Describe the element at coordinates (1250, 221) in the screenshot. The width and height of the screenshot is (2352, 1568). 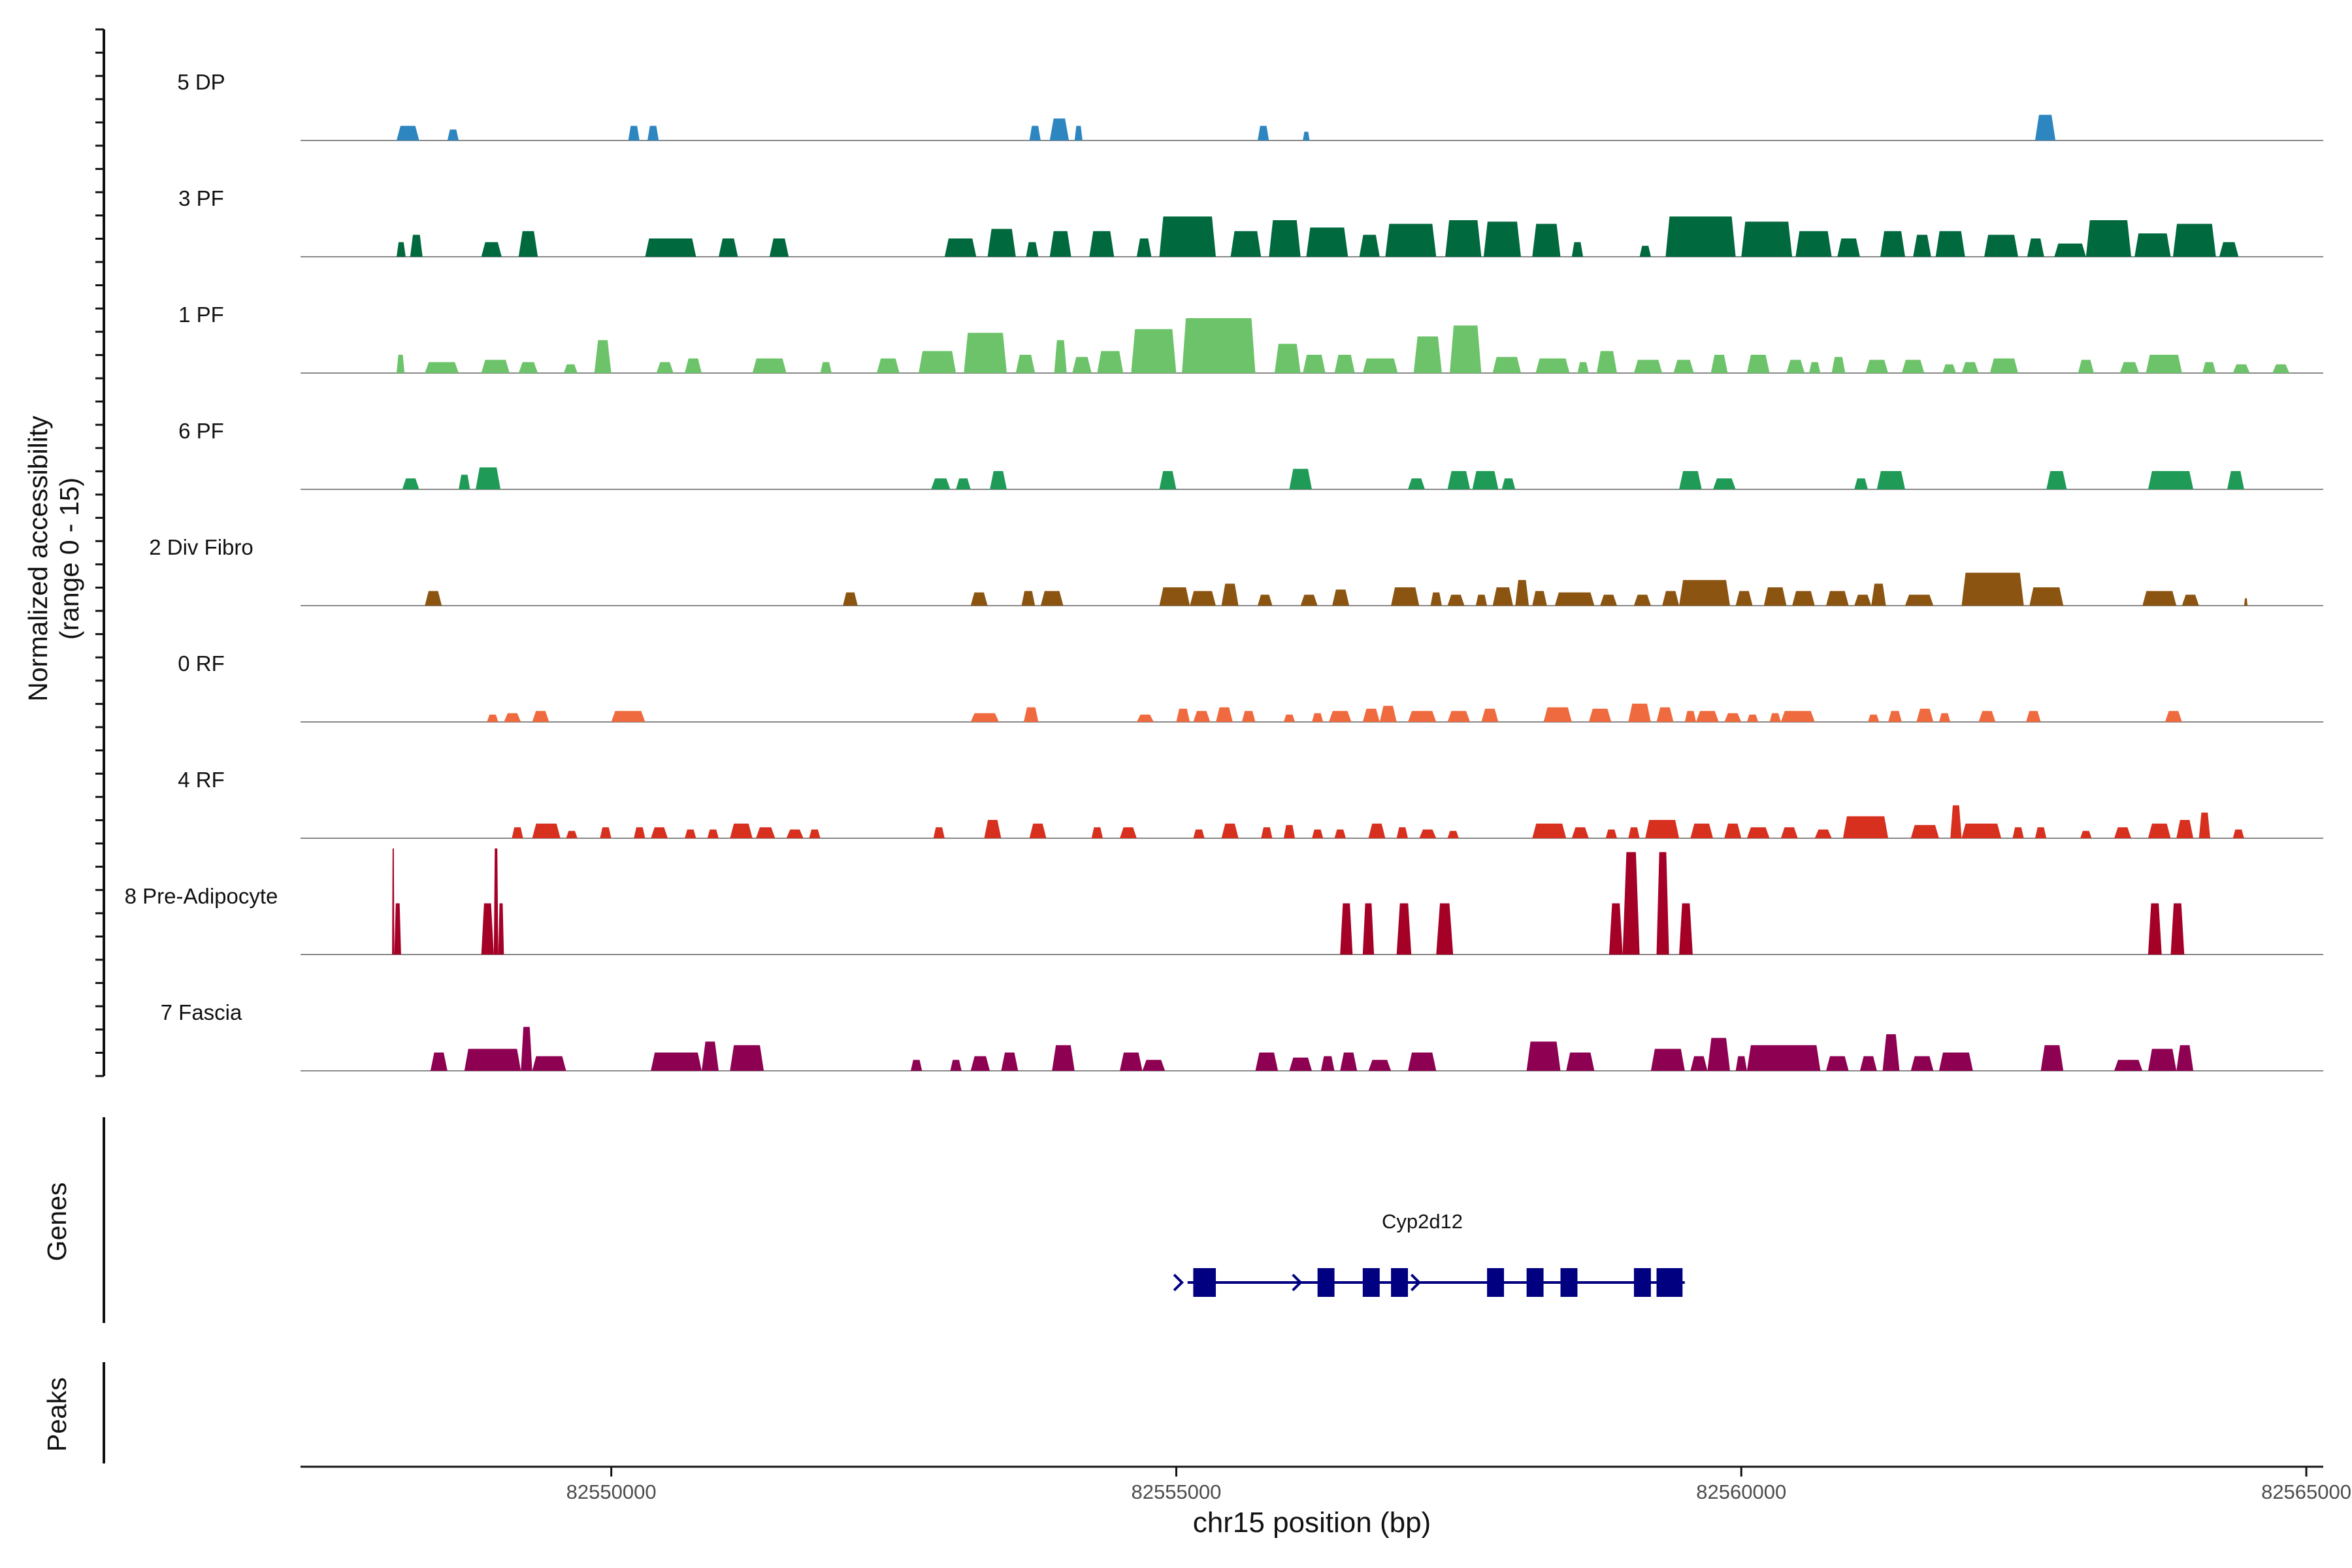
I see `track: 3 PF` at that location.